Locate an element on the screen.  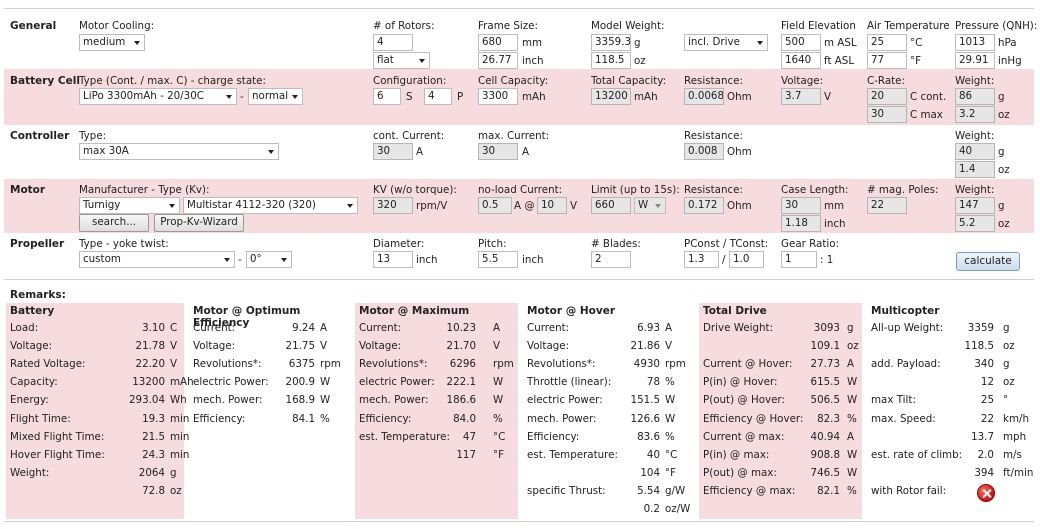
field-elevation-m-input: 500 is located at coordinates (801, 42).